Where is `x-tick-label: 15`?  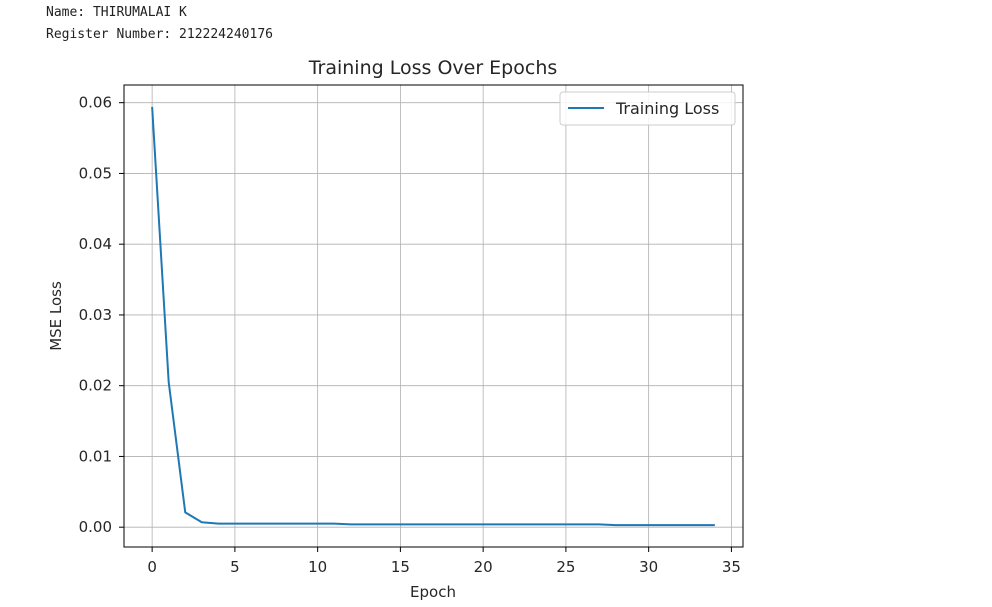 x-tick-label: 15 is located at coordinates (400, 567).